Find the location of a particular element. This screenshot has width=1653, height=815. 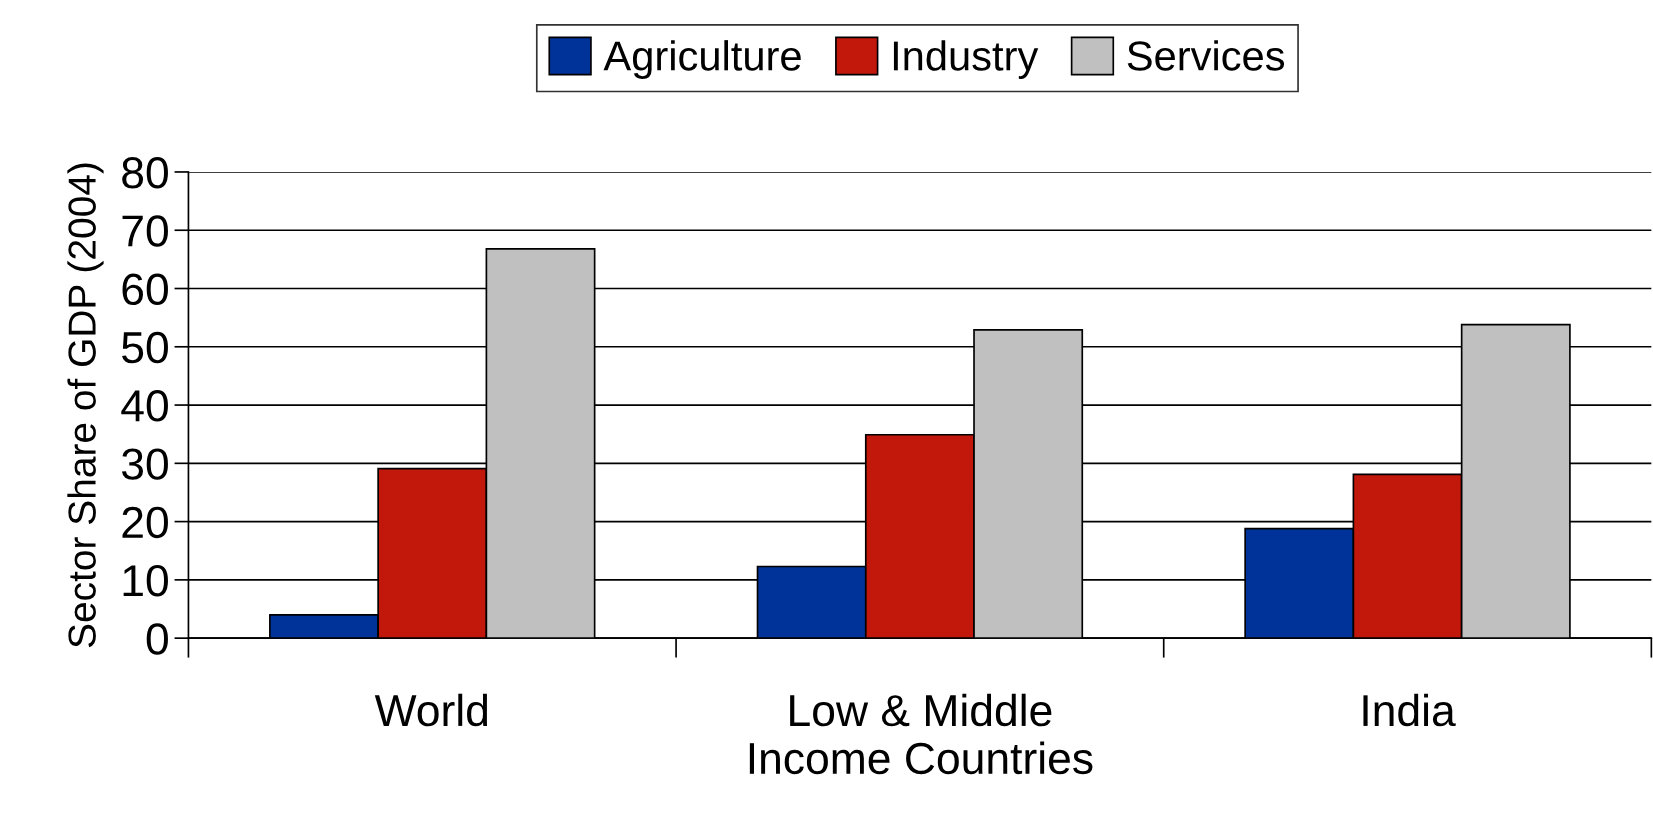

x-tick-label: World is located at coordinates (431, 710).